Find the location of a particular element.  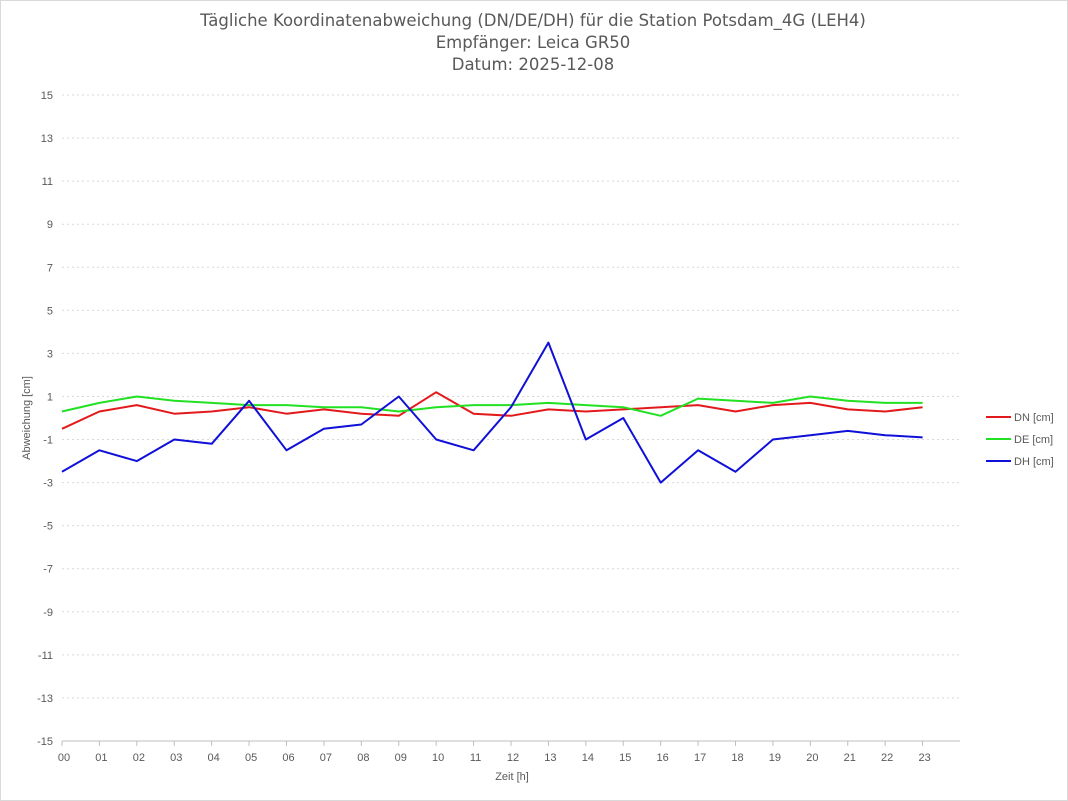

x-tick-label: 23 is located at coordinates (924, 758).